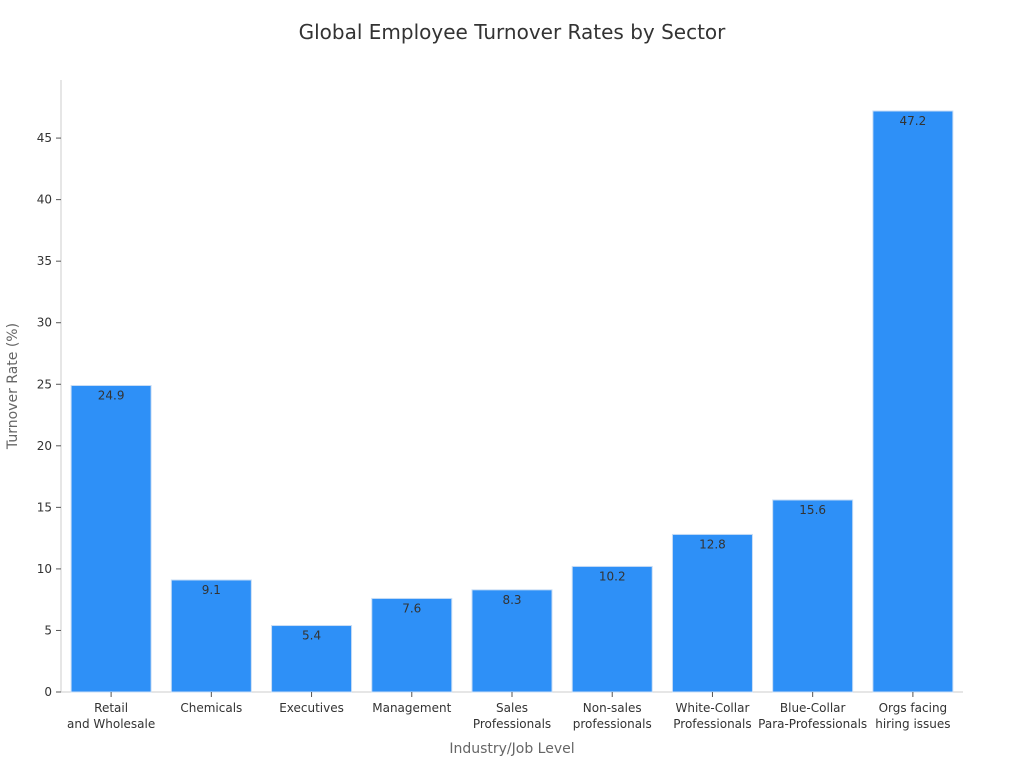 The image size is (1024, 768). What do you see at coordinates (712, 544) in the screenshot?
I see `bar-value-label: 12.8` at bounding box center [712, 544].